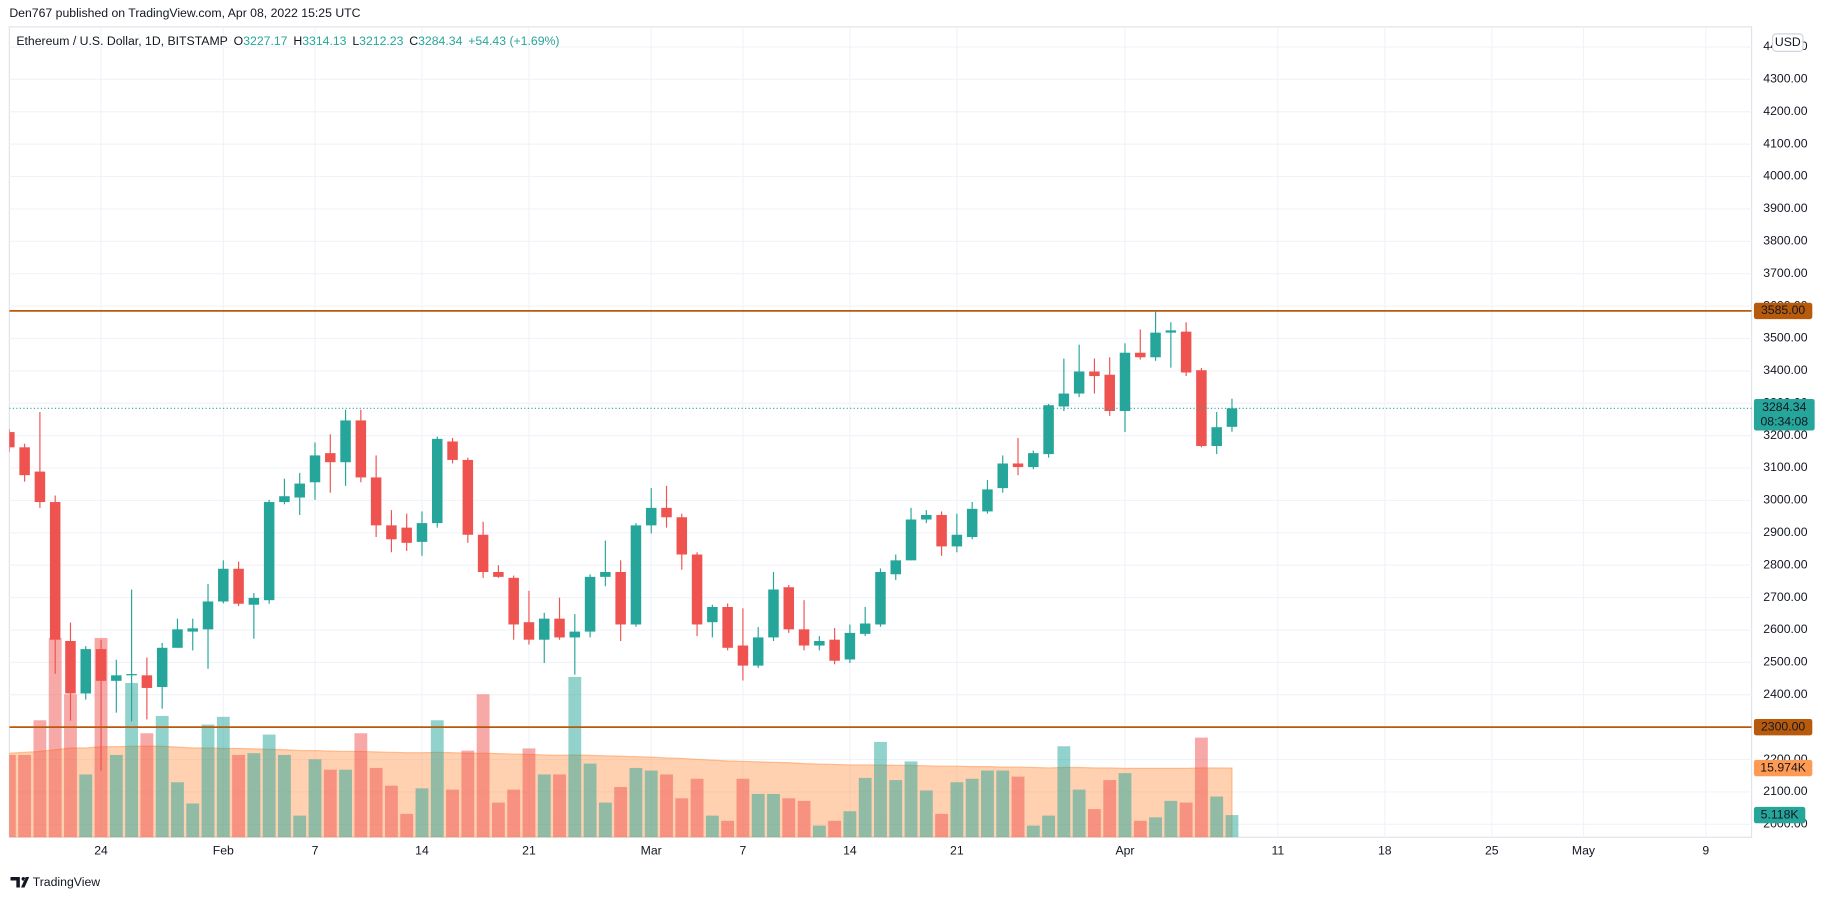 The height and width of the screenshot is (900, 1831). What do you see at coordinates (1785, 143) in the screenshot?
I see `y-tick-label: 4100.00` at bounding box center [1785, 143].